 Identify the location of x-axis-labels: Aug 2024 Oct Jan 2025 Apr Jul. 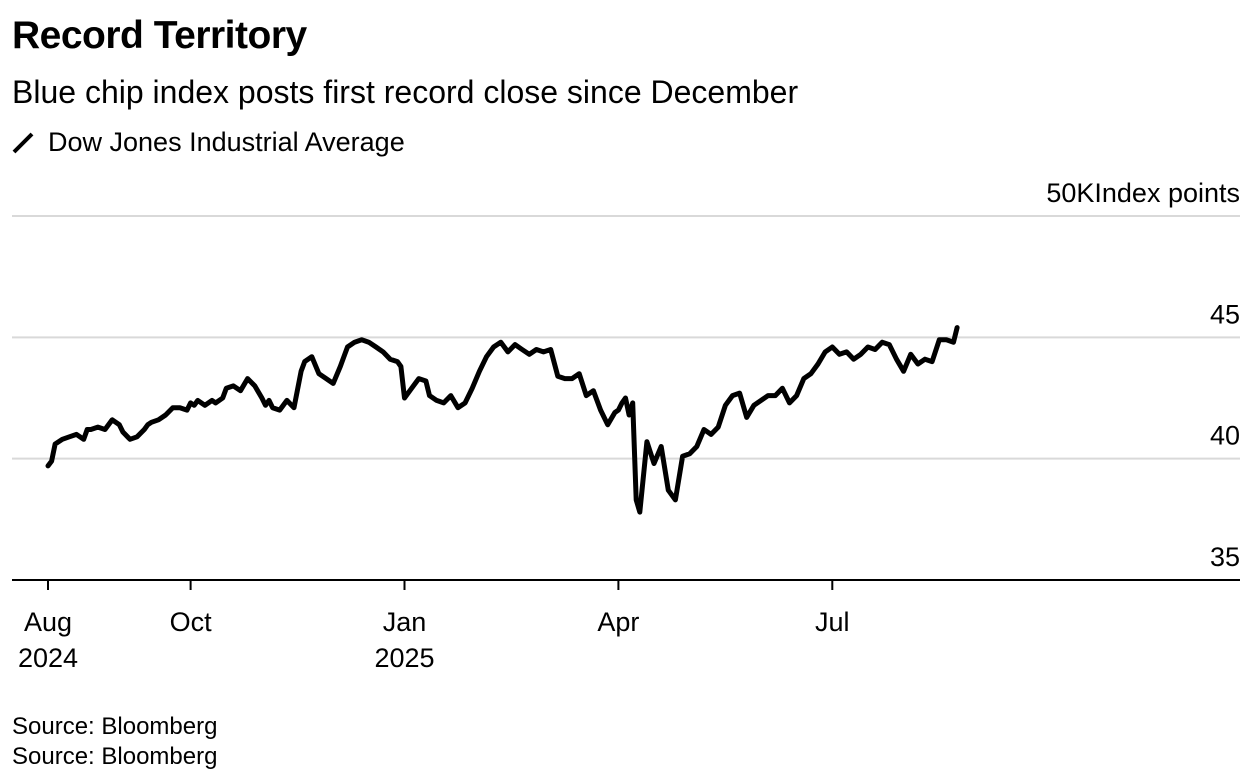
(434, 640).